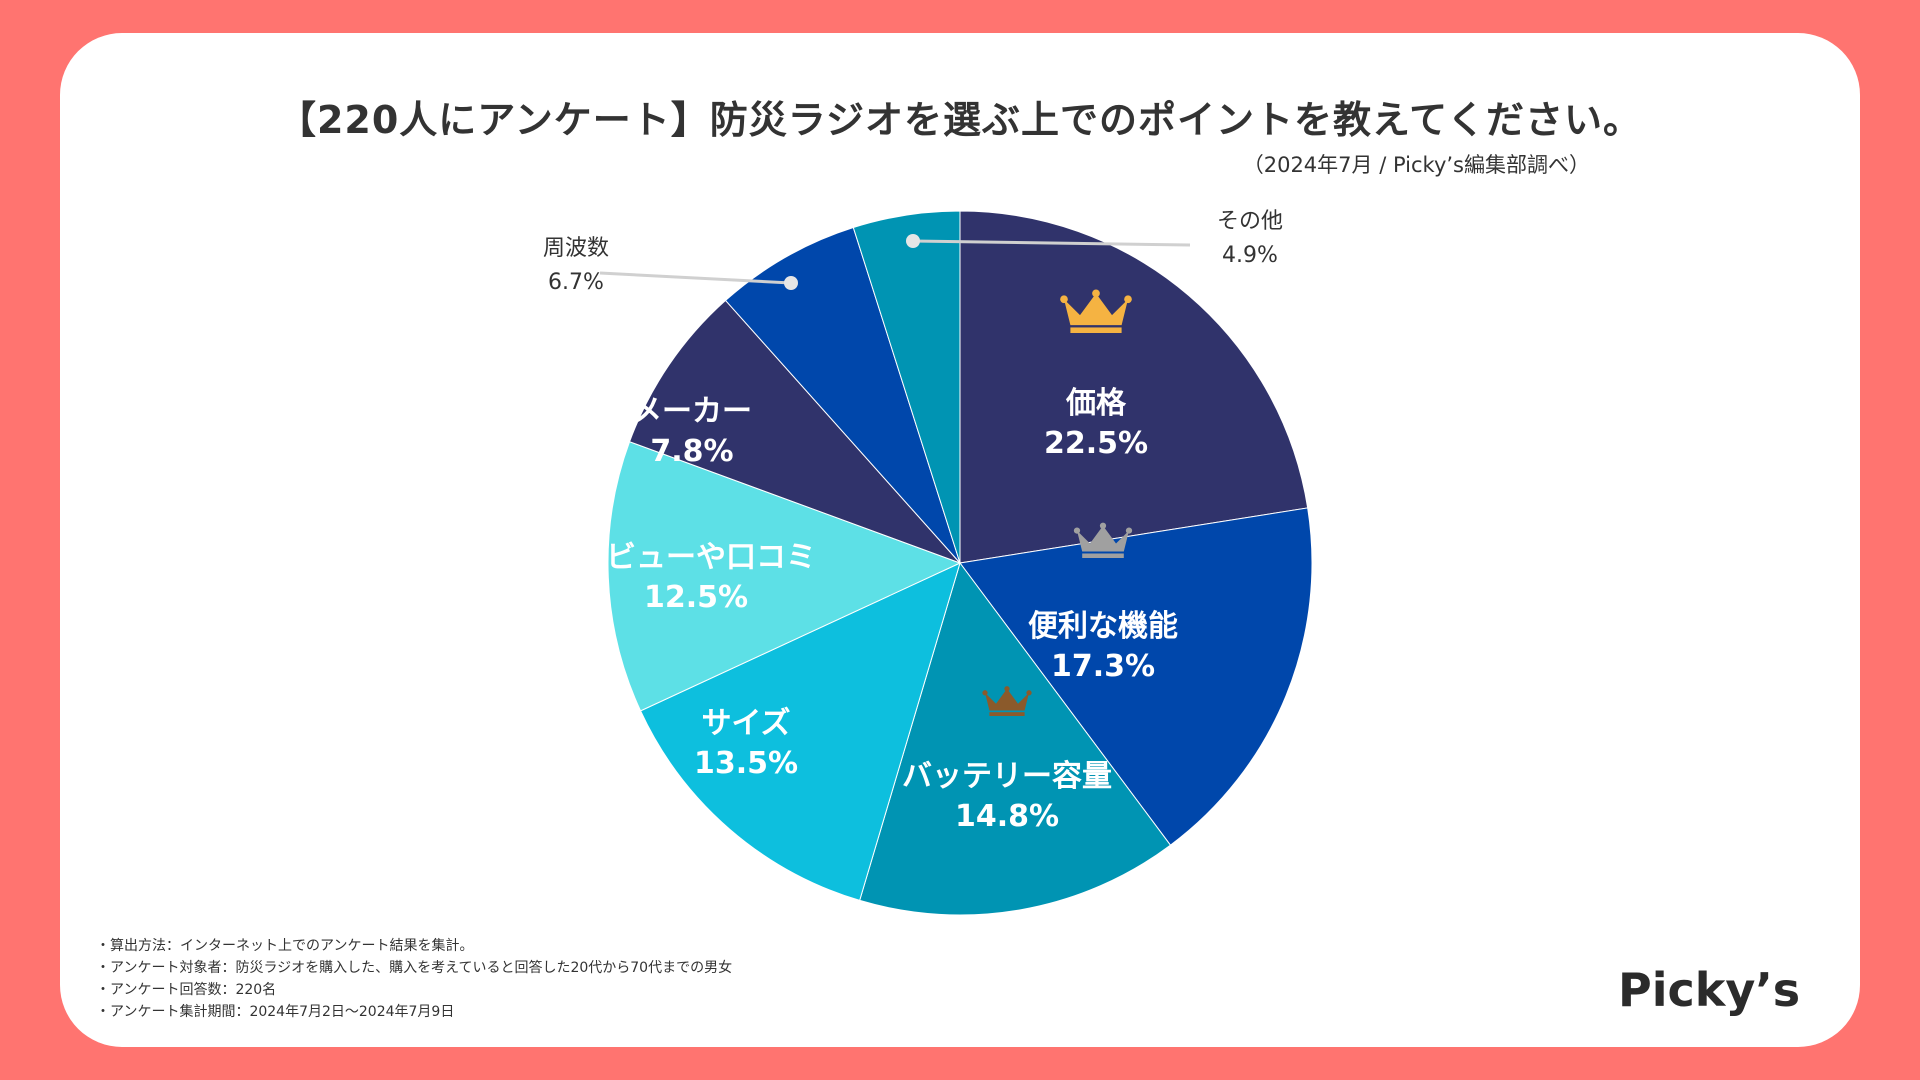 This screenshot has width=1920, height=1080. I want to click on slice-value: 22.5%, so click(1096, 443).